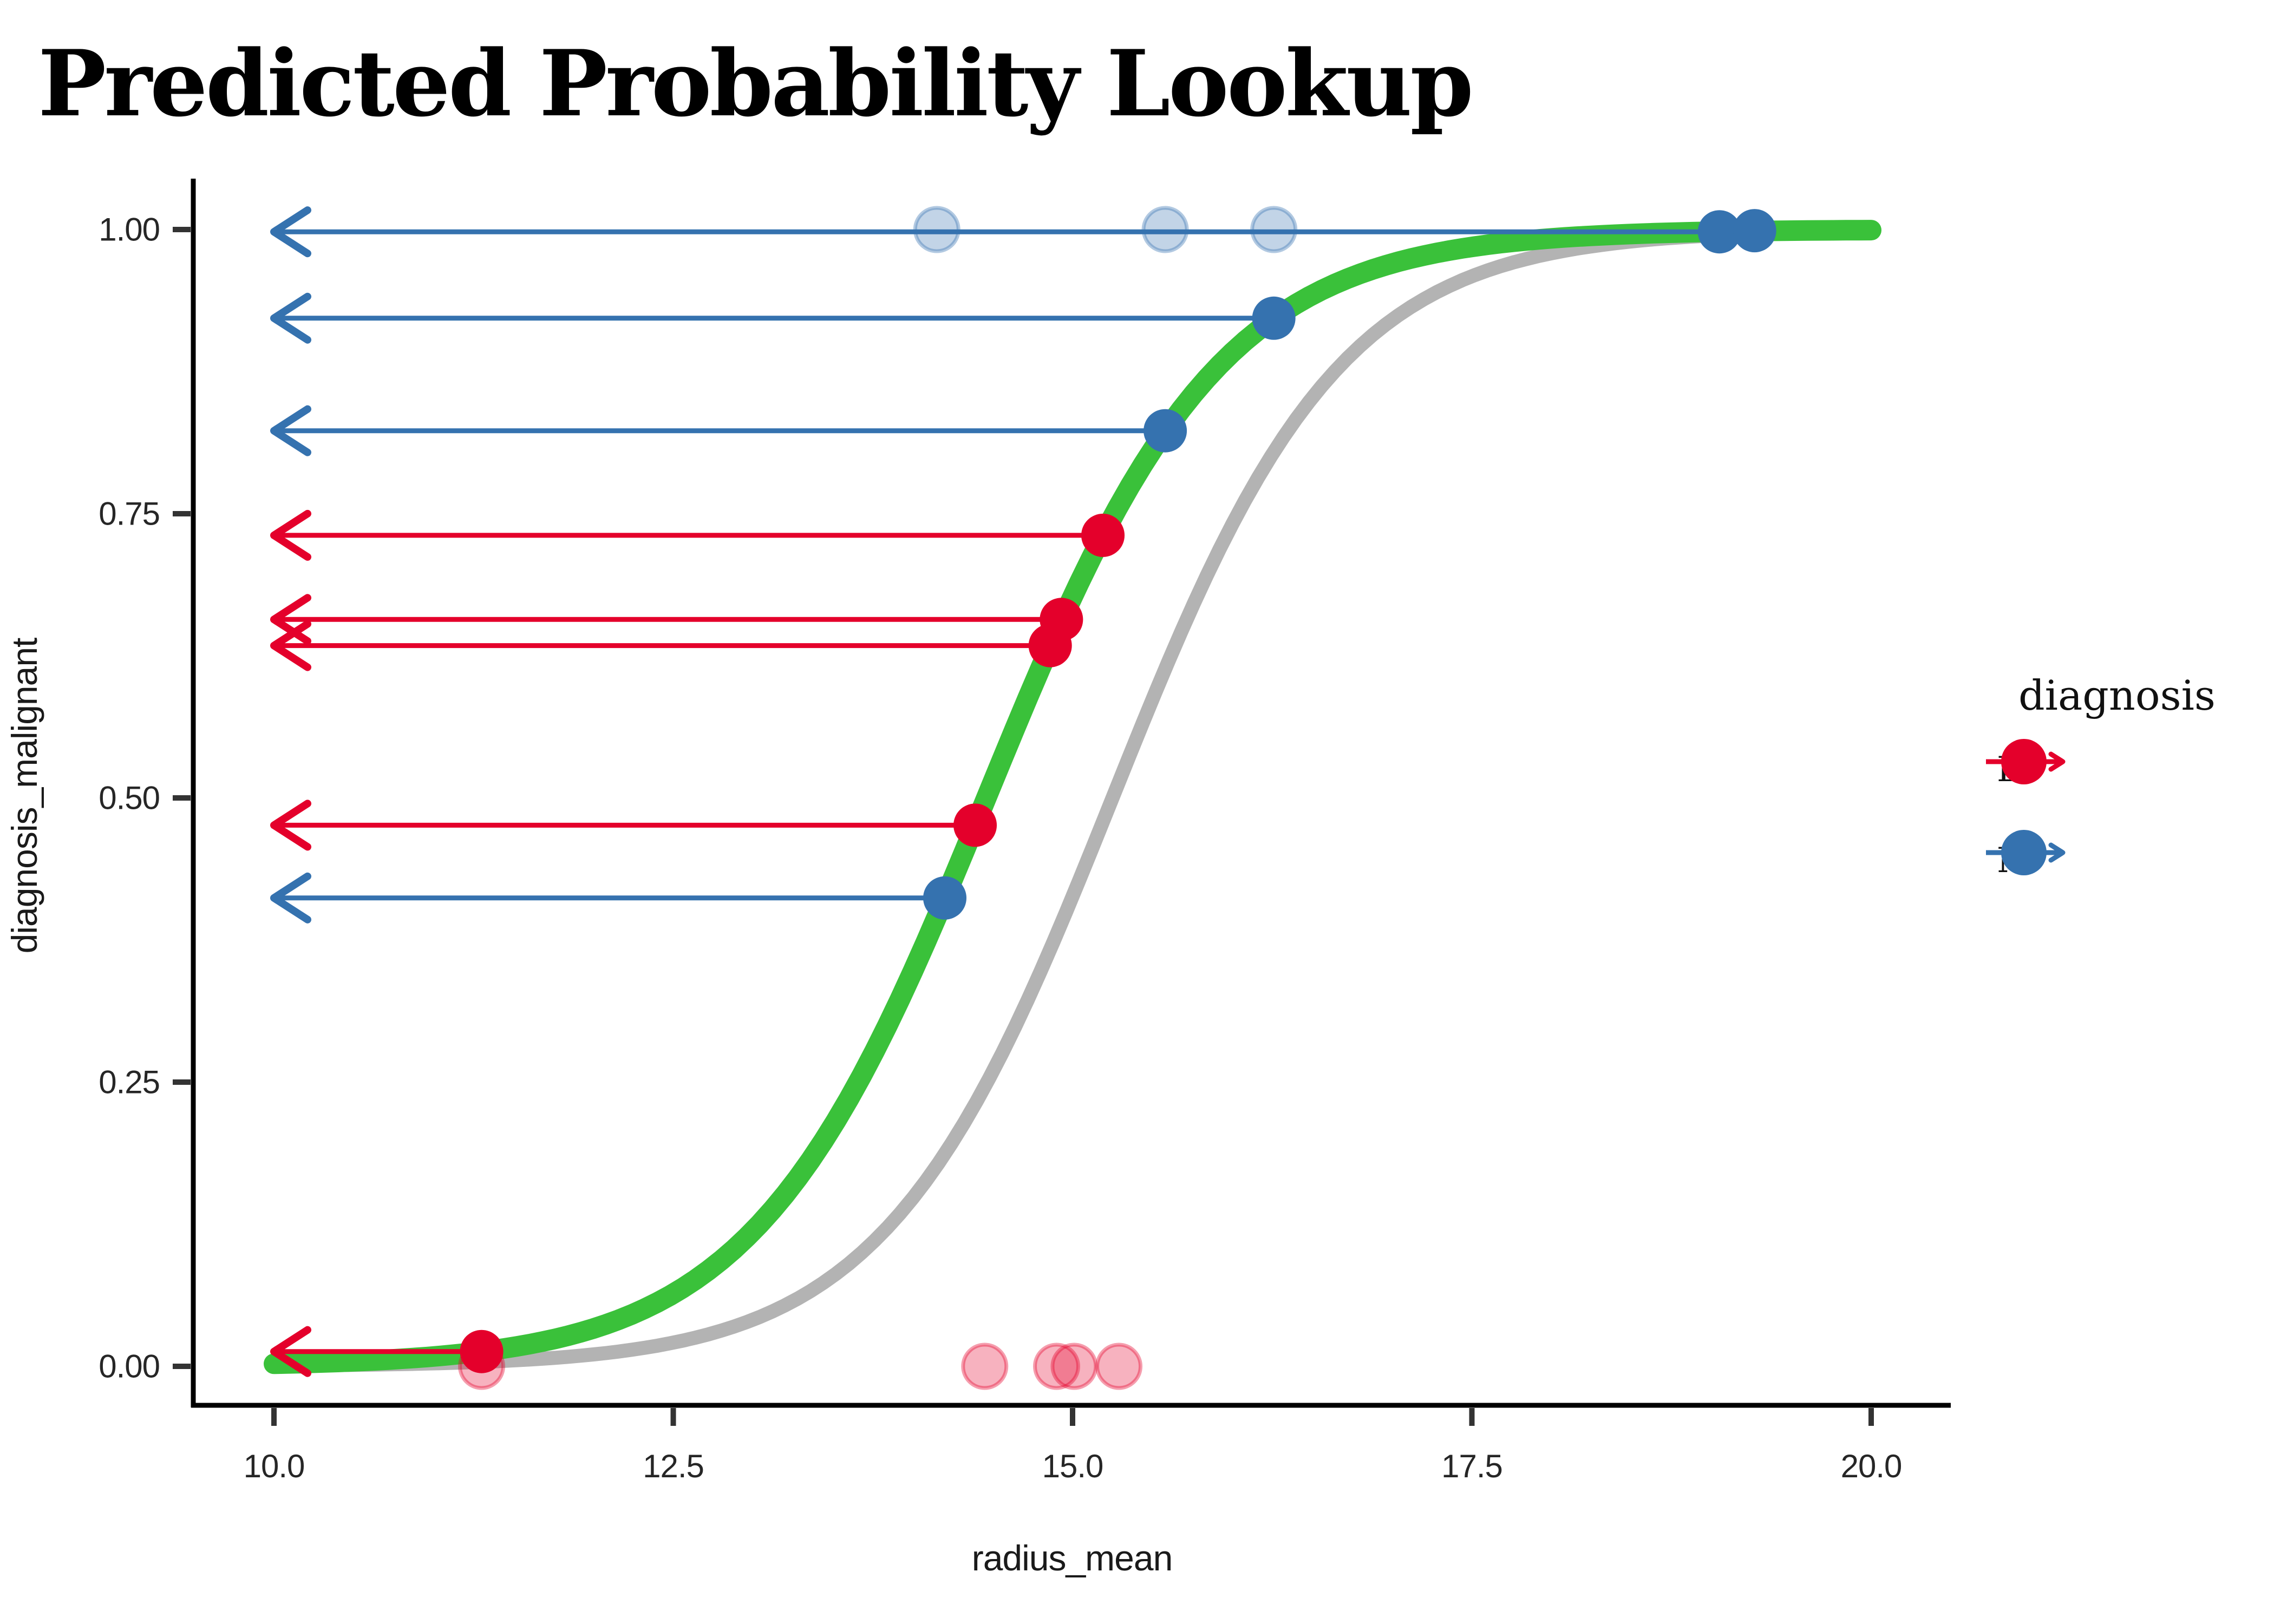  I want to click on legend-item-benign: B, so click(2128, 770).